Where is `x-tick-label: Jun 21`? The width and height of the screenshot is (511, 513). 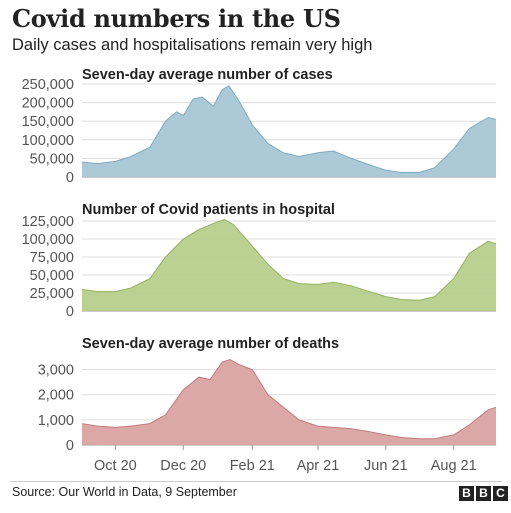 x-tick-label: Jun 21 is located at coordinates (386, 466).